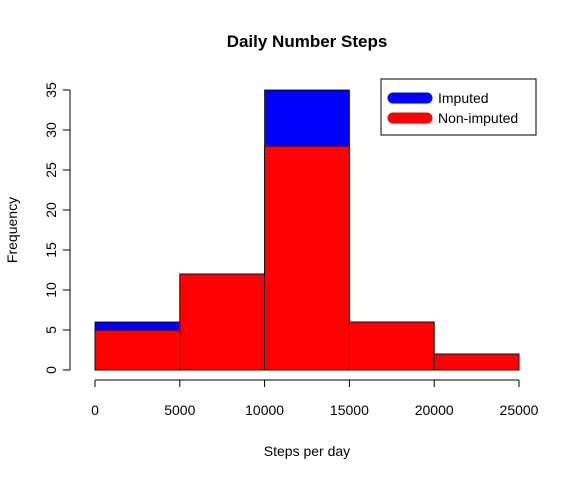  Describe the element at coordinates (463, 98) in the screenshot. I see `legend-label-imputed: Imputed` at that location.